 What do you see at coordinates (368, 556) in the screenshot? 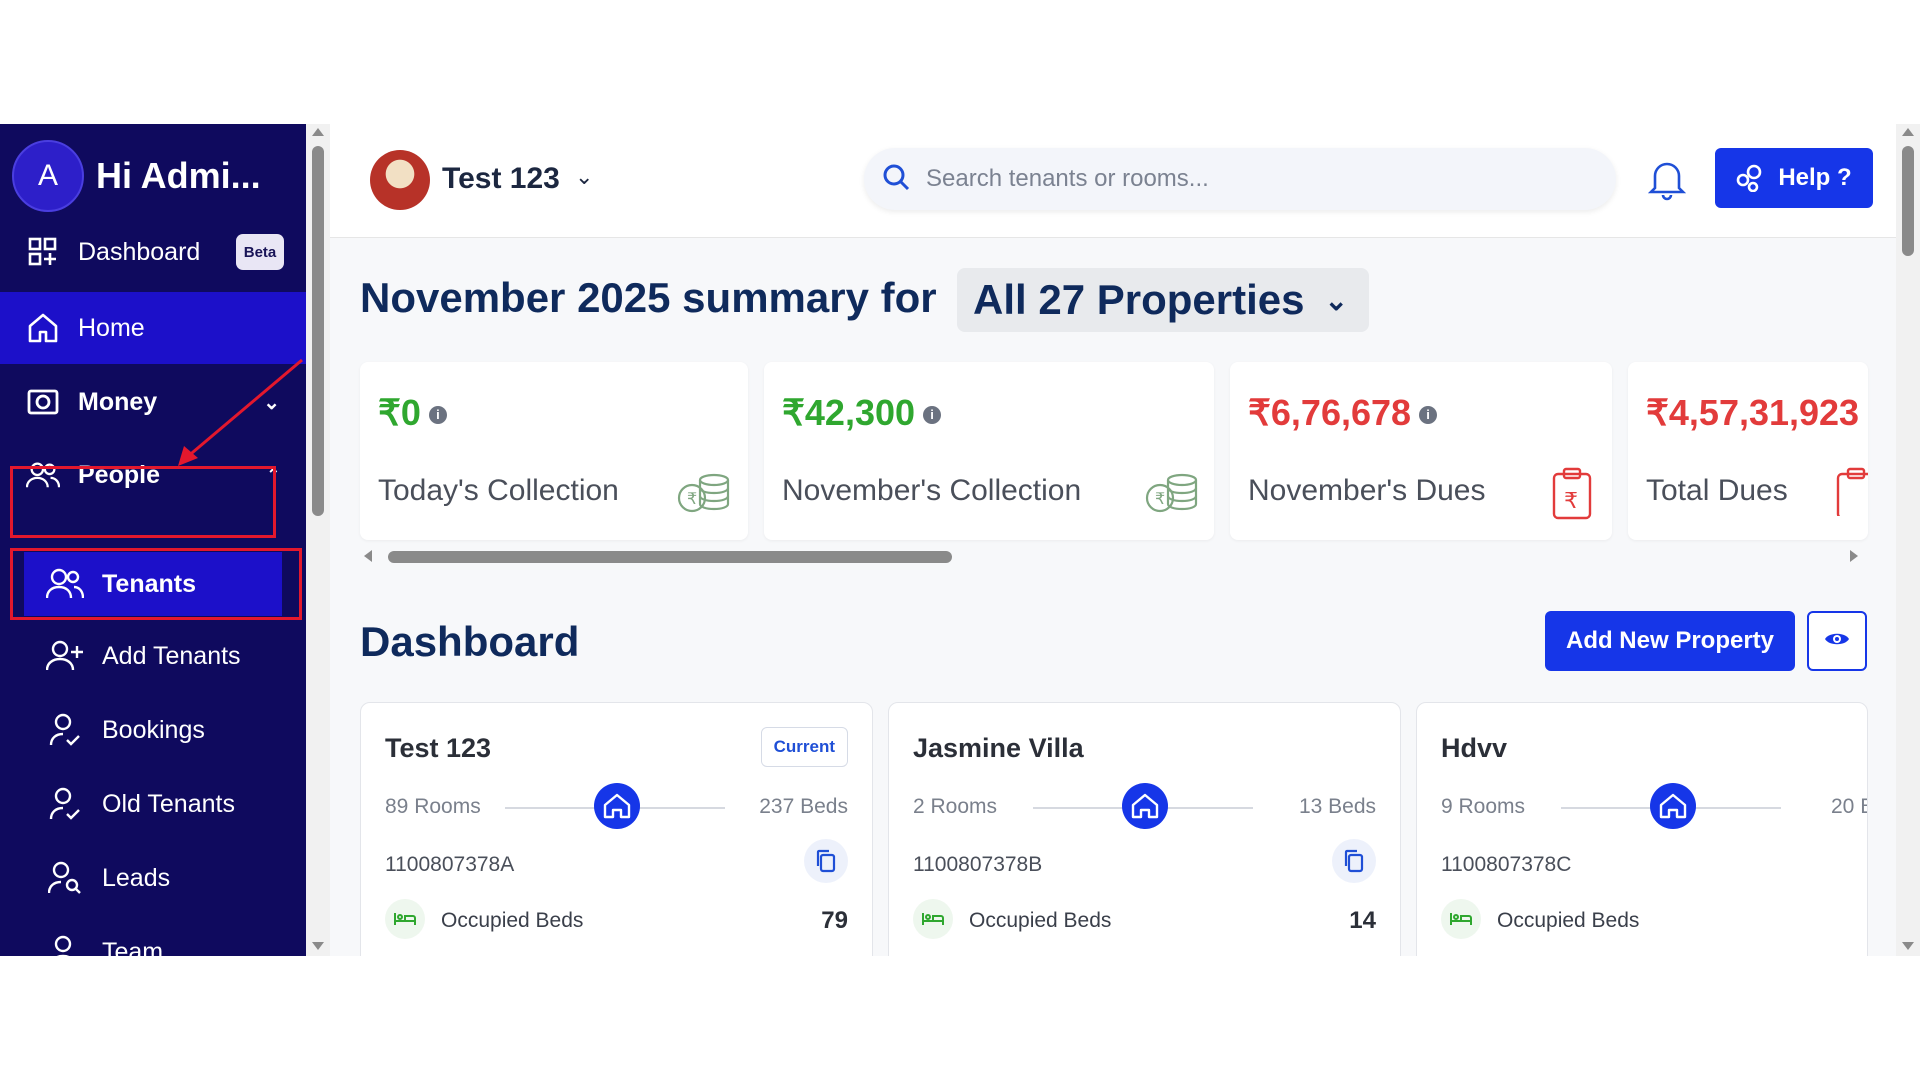
I see `scroll-left-arrow-icon` at bounding box center [368, 556].